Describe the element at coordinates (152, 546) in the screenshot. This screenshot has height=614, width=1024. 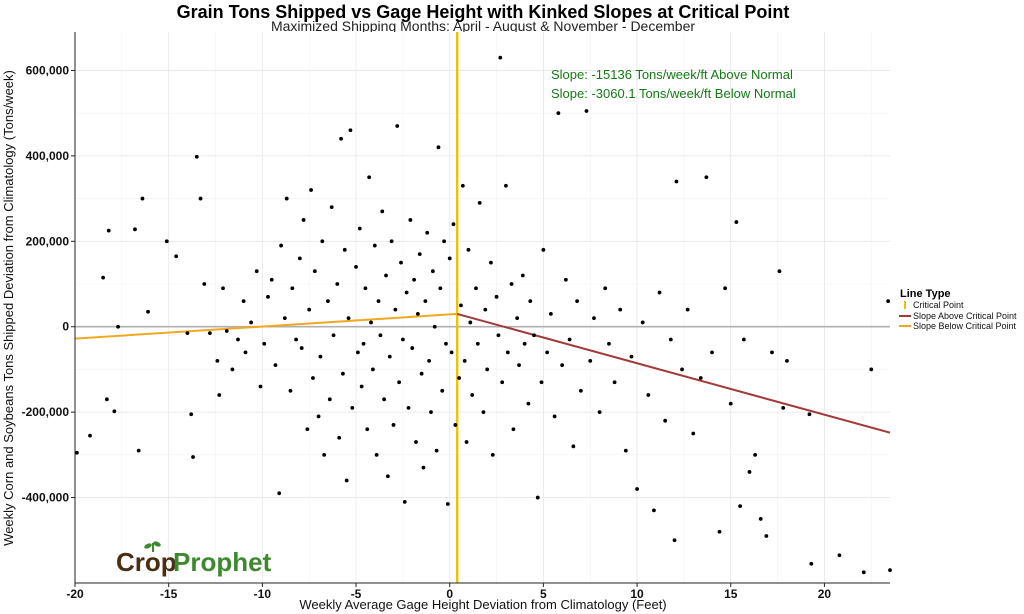
I see `sprout-icon` at that location.